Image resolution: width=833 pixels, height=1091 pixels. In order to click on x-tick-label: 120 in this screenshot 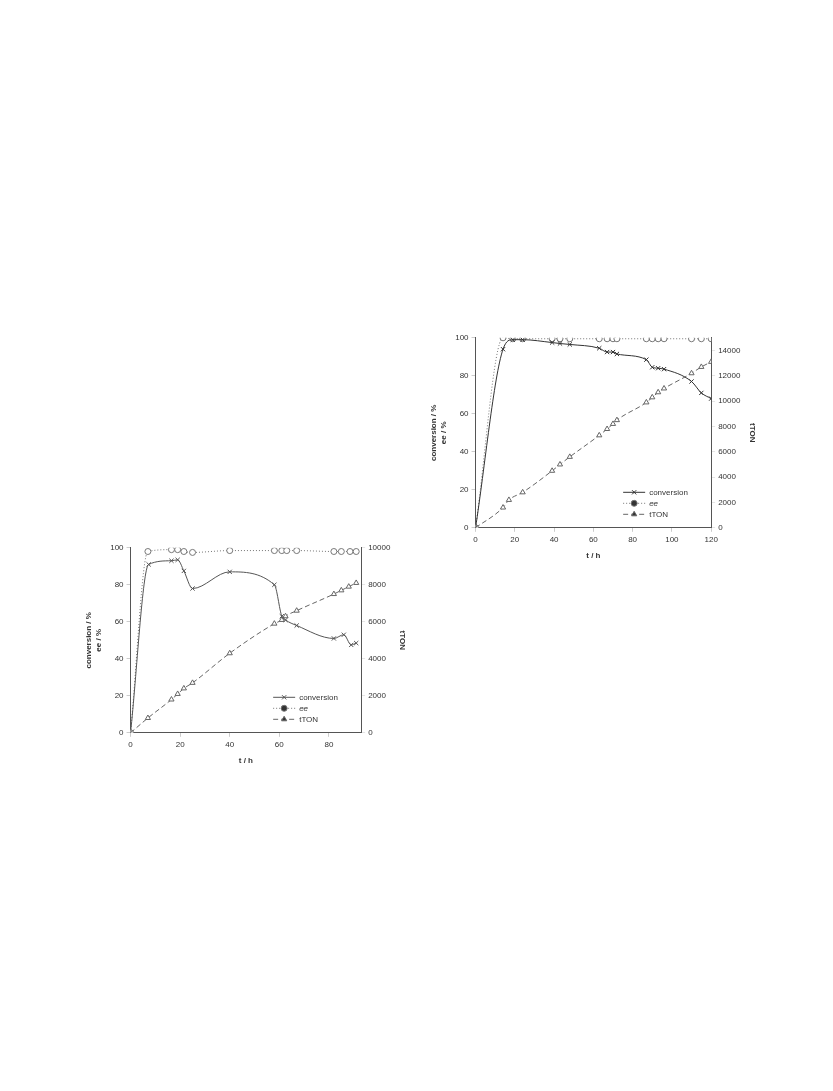, I will do `click(711, 539)`.